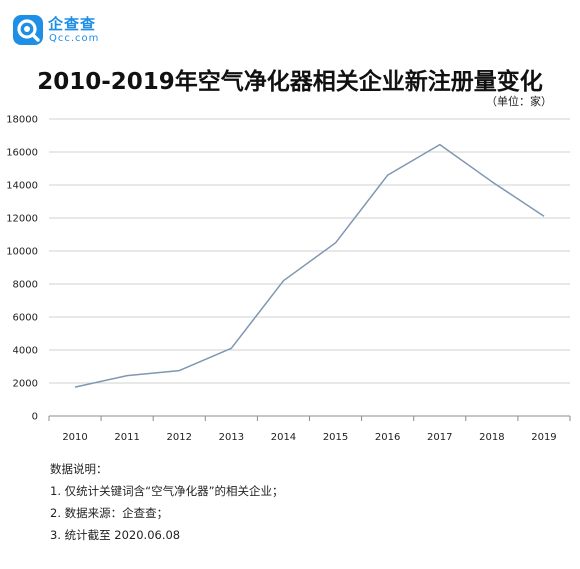 The height and width of the screenshot is (569, 580). Describe the element at coordinates (25, 285) in the screenshot. I see `y-tick-label-8000: 8000` at that location.